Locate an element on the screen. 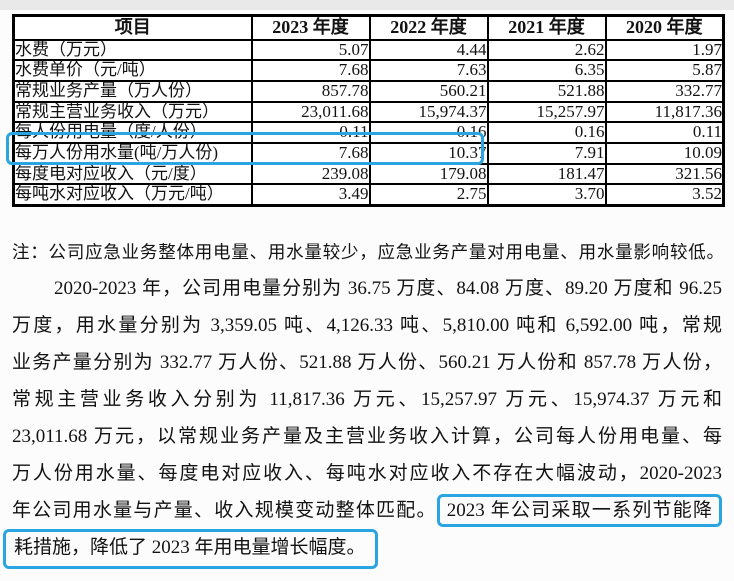 This screenshot has width=734, height=581. highlight-annotation-box-text: 2023 年公司采取一系列节能降 is located at coordinates (579, 510).